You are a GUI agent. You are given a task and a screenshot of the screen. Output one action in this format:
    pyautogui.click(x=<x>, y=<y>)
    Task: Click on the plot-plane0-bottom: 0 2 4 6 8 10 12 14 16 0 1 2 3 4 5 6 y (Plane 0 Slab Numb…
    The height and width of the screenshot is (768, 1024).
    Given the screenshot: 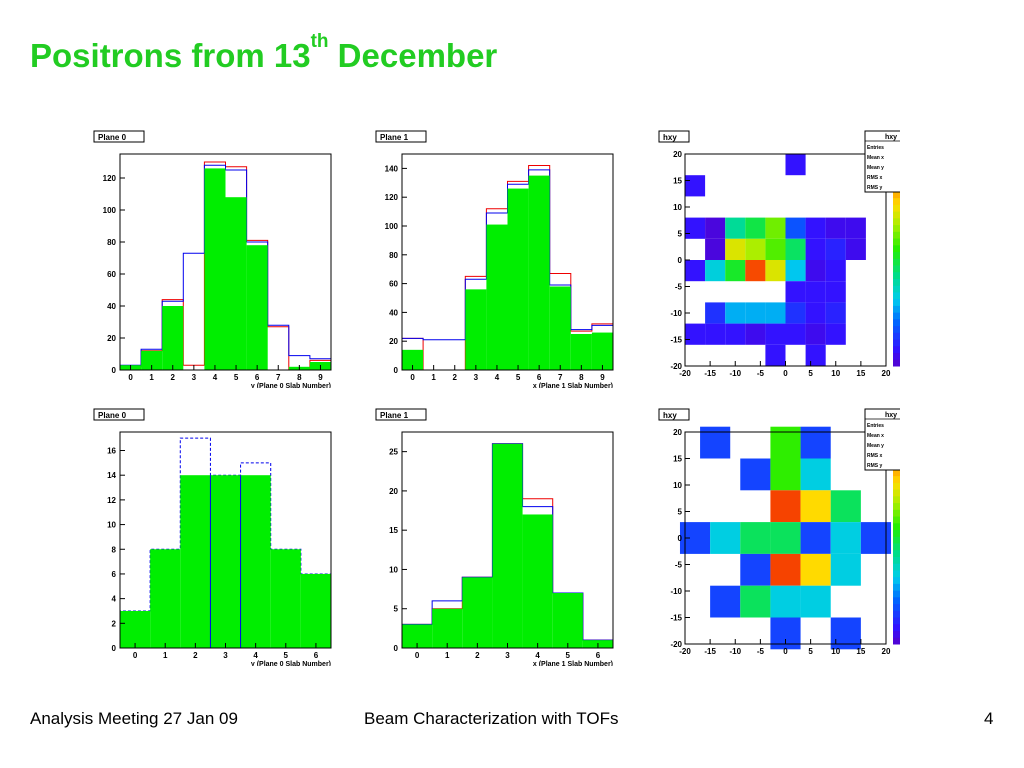 What is the action you would take?
    pyautogui.click(x=212, y=536)
    